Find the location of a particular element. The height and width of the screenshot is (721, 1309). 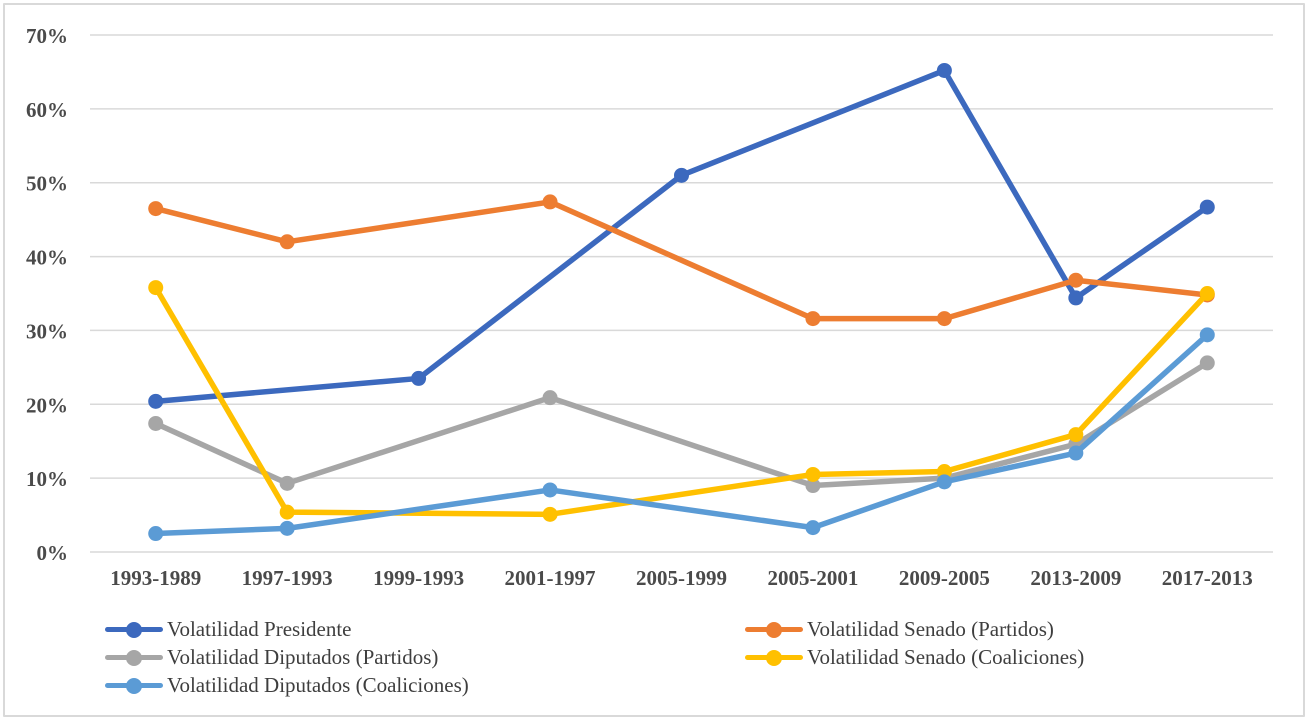

y-tick-label: 0% is located at coordinates (53, 553).